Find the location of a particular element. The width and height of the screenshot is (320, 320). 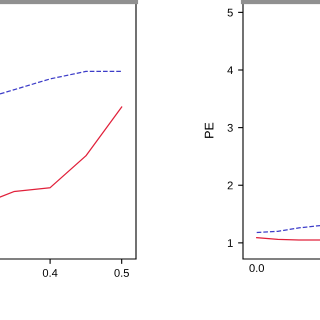

y-tick-label: 5 is located at coordinates (230, 12).